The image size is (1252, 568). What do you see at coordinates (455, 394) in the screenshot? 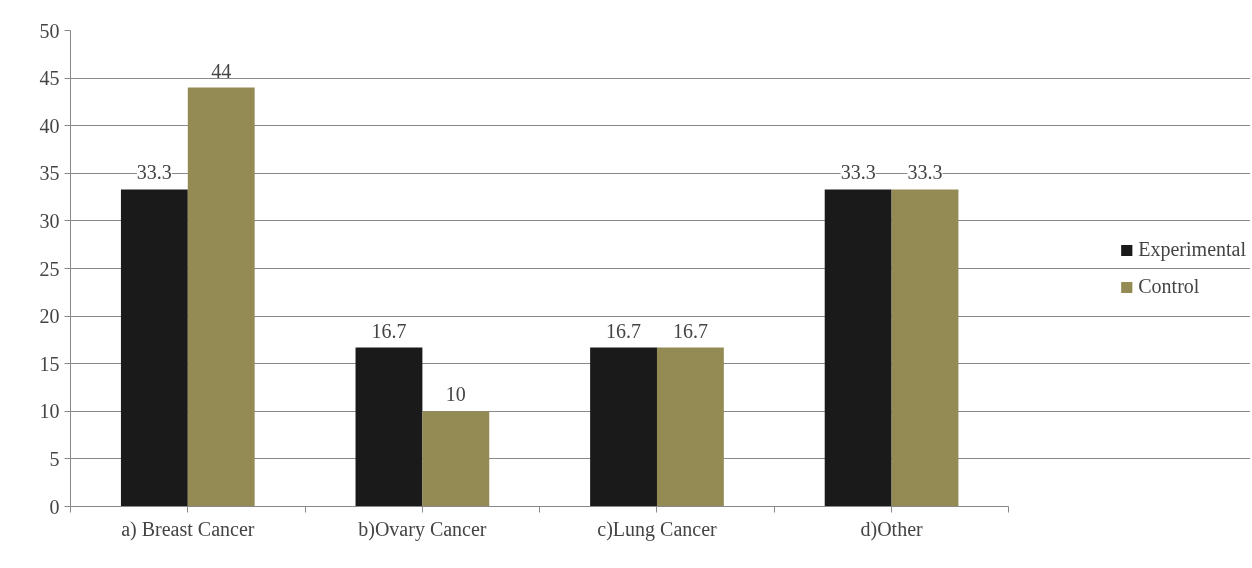
I see `data-label: 10` at bounding box center [455, 394].